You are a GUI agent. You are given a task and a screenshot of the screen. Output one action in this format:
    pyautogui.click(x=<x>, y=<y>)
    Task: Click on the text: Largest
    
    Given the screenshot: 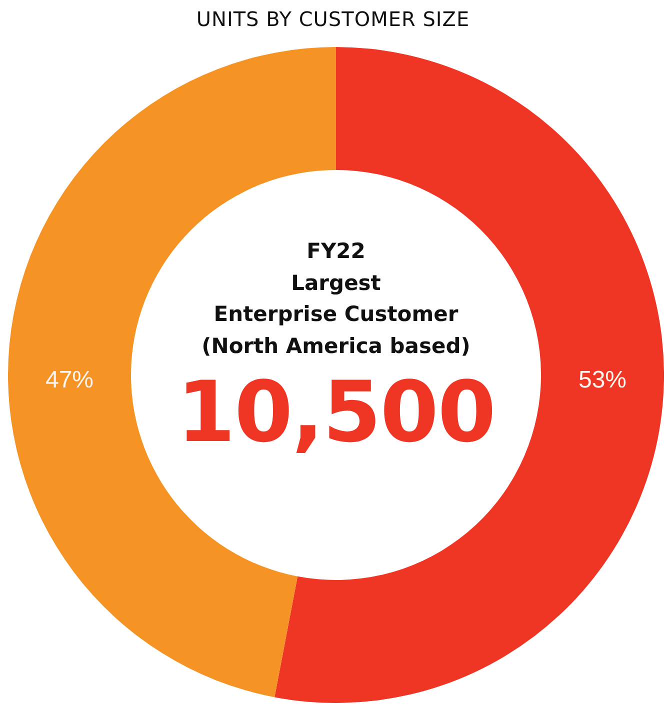 What is the action you would take?
    pyautogui.click(x=336, y=283)
    